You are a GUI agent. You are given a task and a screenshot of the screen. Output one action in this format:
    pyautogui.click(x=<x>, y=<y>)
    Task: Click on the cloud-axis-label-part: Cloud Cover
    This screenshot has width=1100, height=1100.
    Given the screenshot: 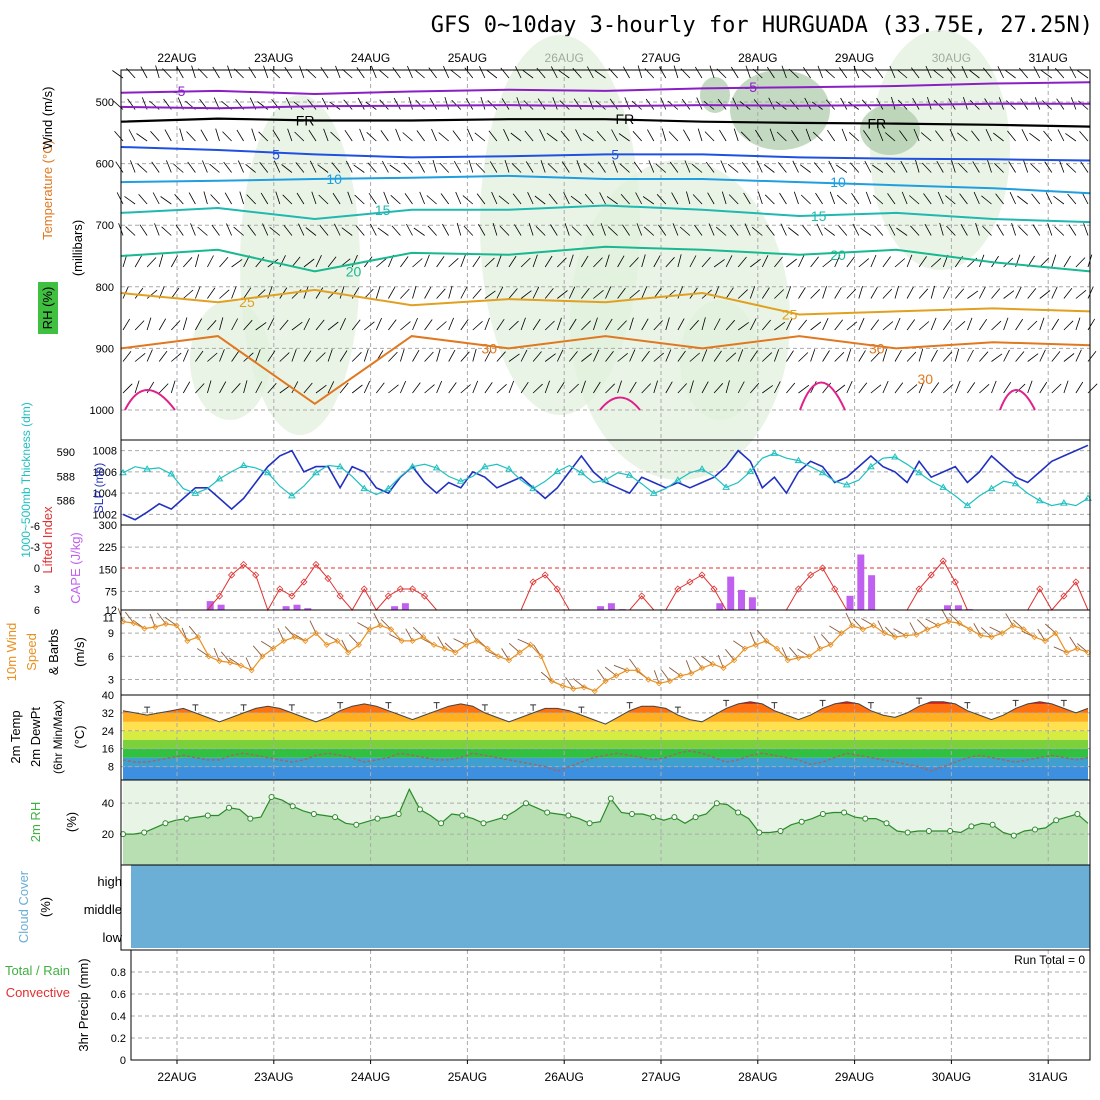 What is the action you would take?
    pyautogui.click(x=23, y=906)
    